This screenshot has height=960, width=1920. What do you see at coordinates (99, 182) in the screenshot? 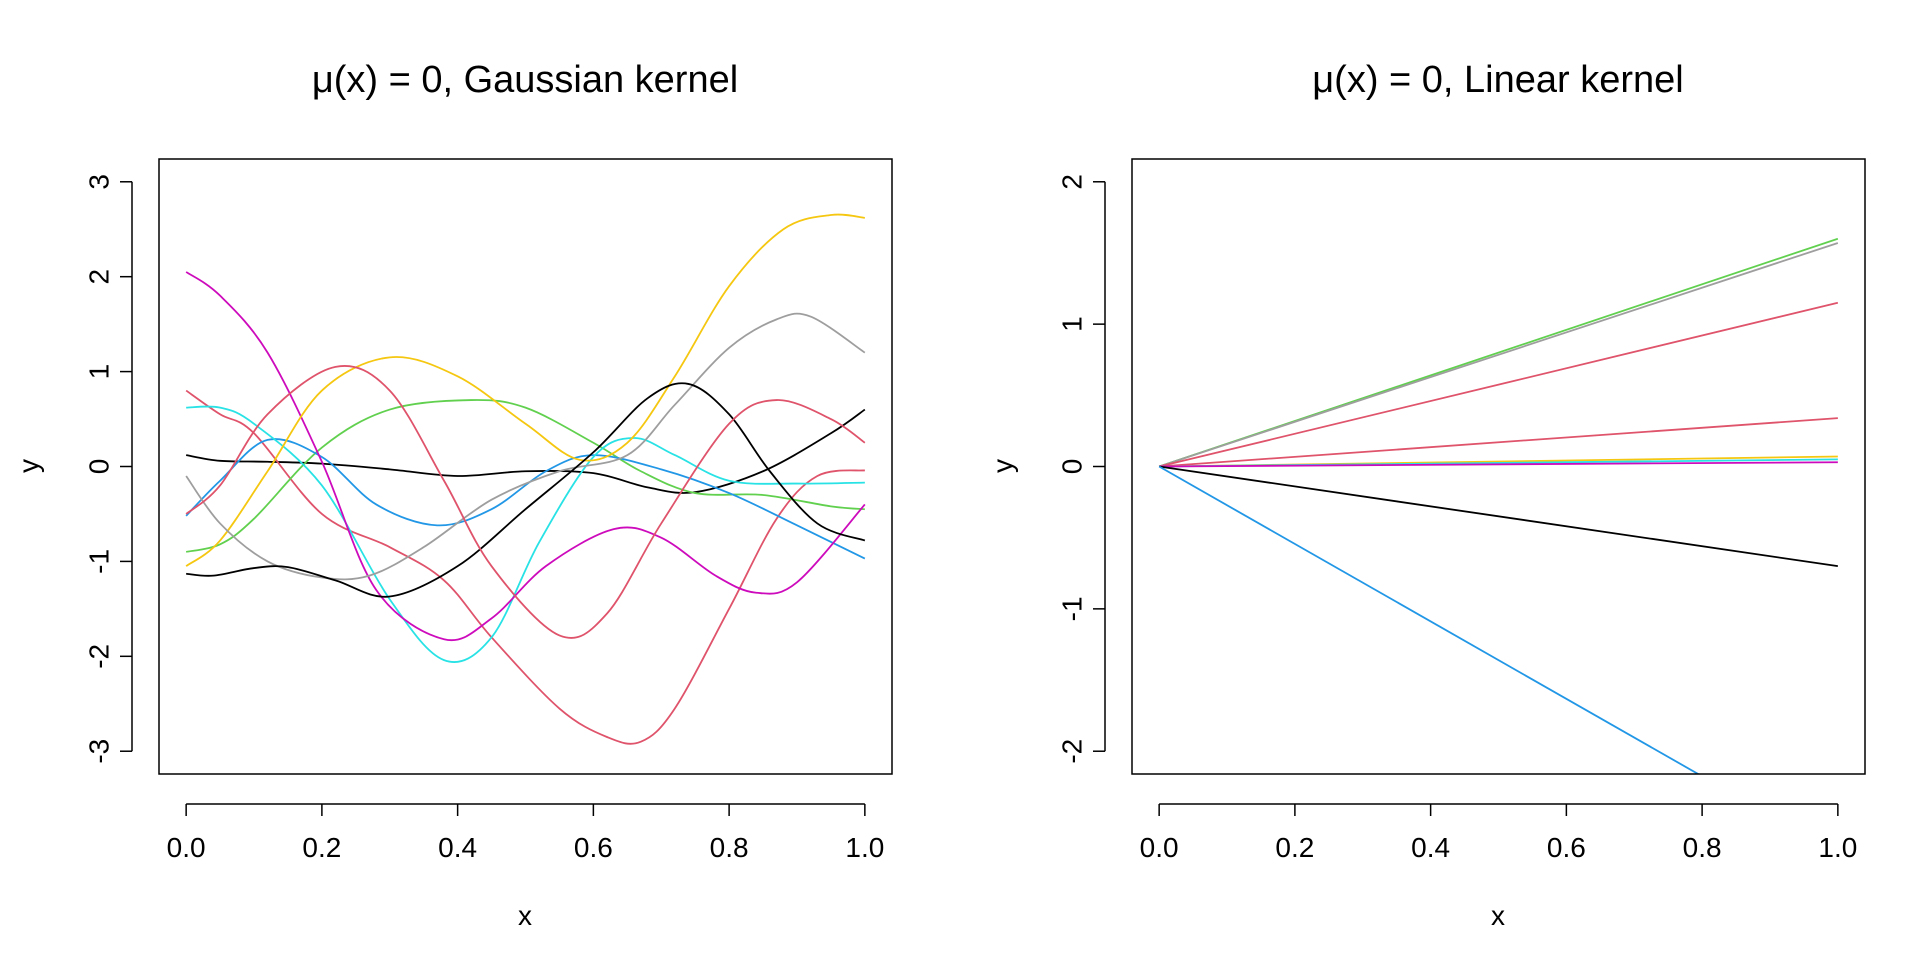
I see `y-tick-label: 3` at bounding box center [99, 182].